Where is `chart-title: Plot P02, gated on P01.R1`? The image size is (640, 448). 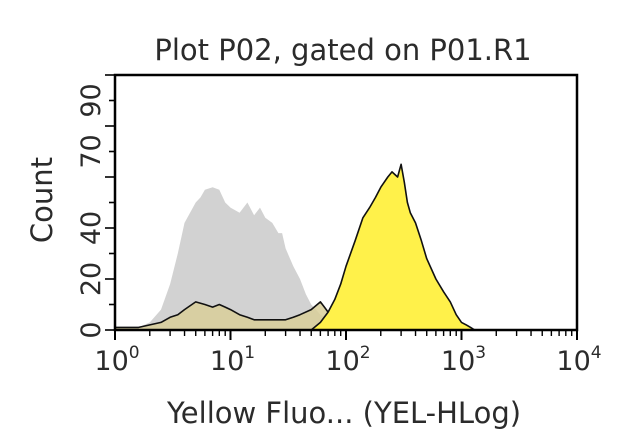
chart-title: Plot P02, gated on P01.R1 is located at coordinates (342, 50).